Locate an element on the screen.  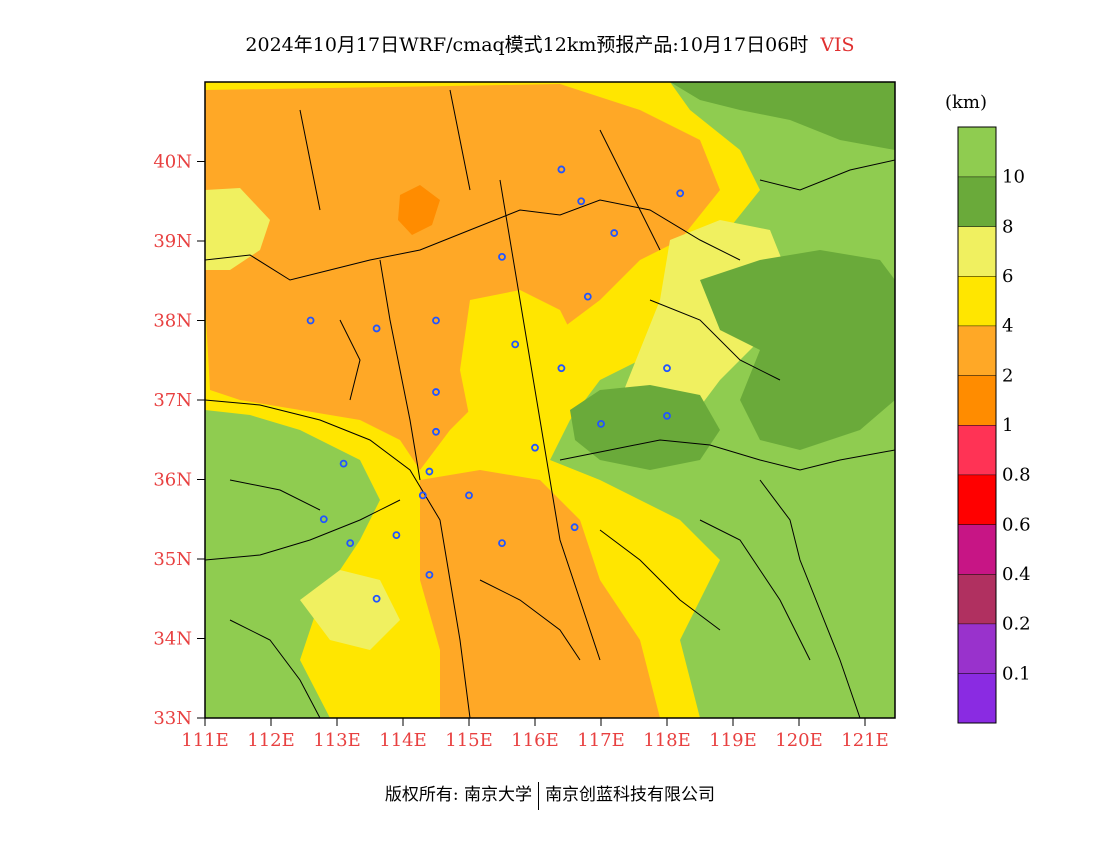
field-green-north-east is located at coordinates (782, 116).